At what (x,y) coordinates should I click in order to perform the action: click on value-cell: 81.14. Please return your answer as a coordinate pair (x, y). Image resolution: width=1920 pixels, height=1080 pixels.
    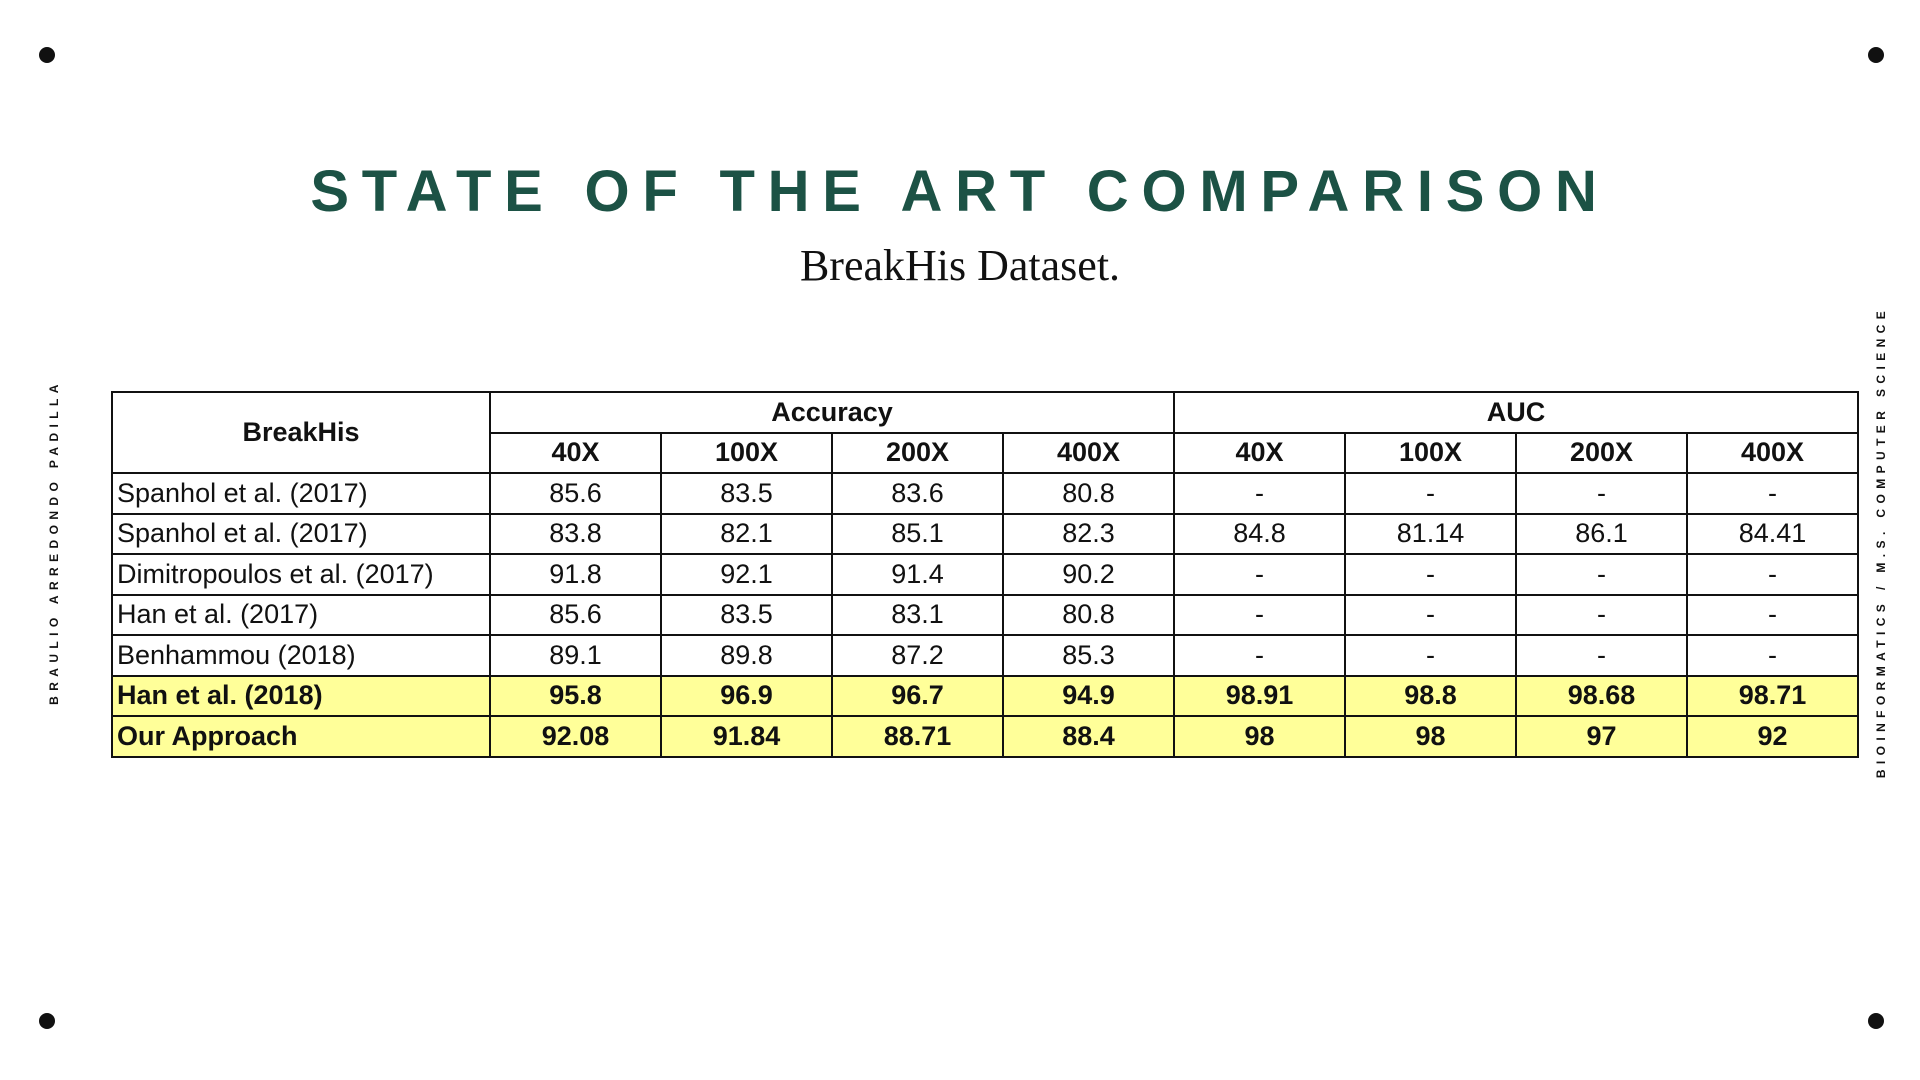
    Looking at the image, I should click on (1430, 533).